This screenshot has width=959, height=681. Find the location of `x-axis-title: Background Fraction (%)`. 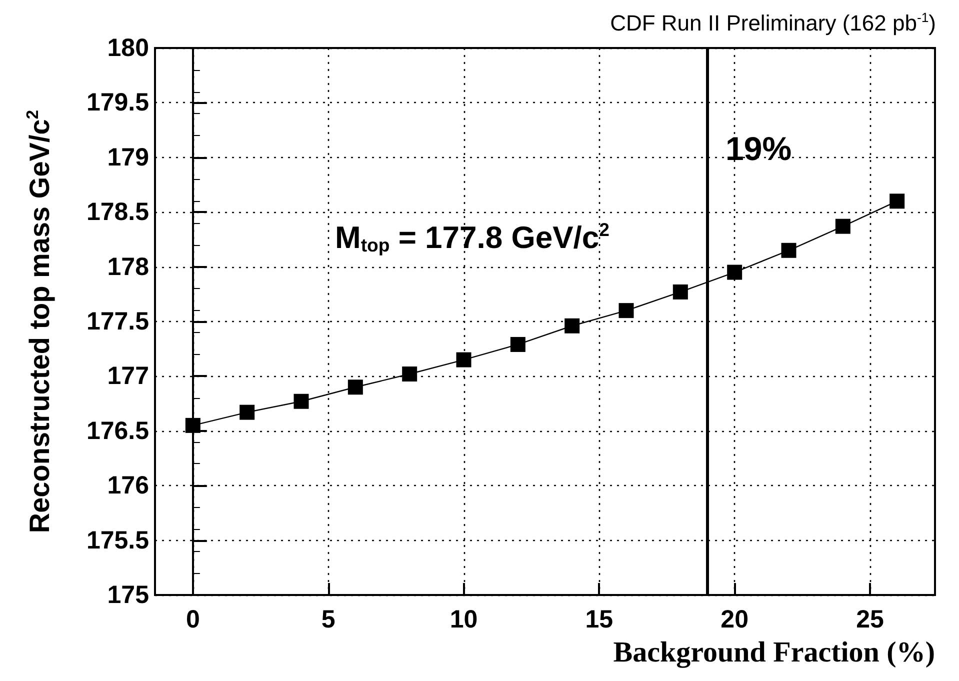

x-axis-title: Background Fraction (%) is located at coordinates (774, 652).